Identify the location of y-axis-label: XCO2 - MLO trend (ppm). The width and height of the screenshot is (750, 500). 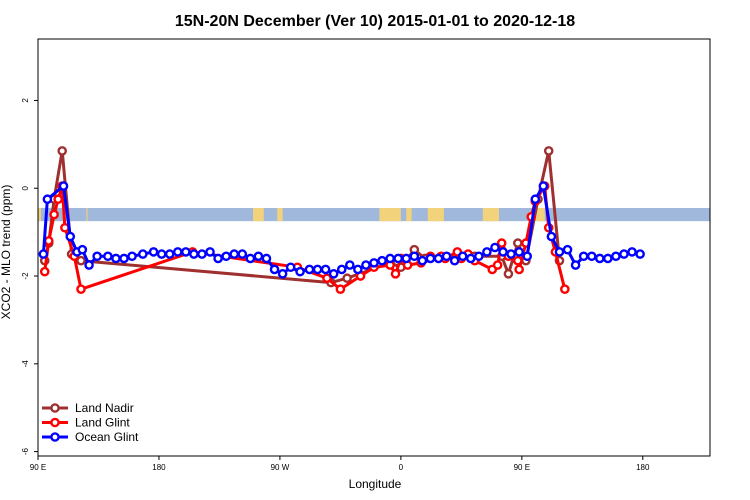
(6, 252).